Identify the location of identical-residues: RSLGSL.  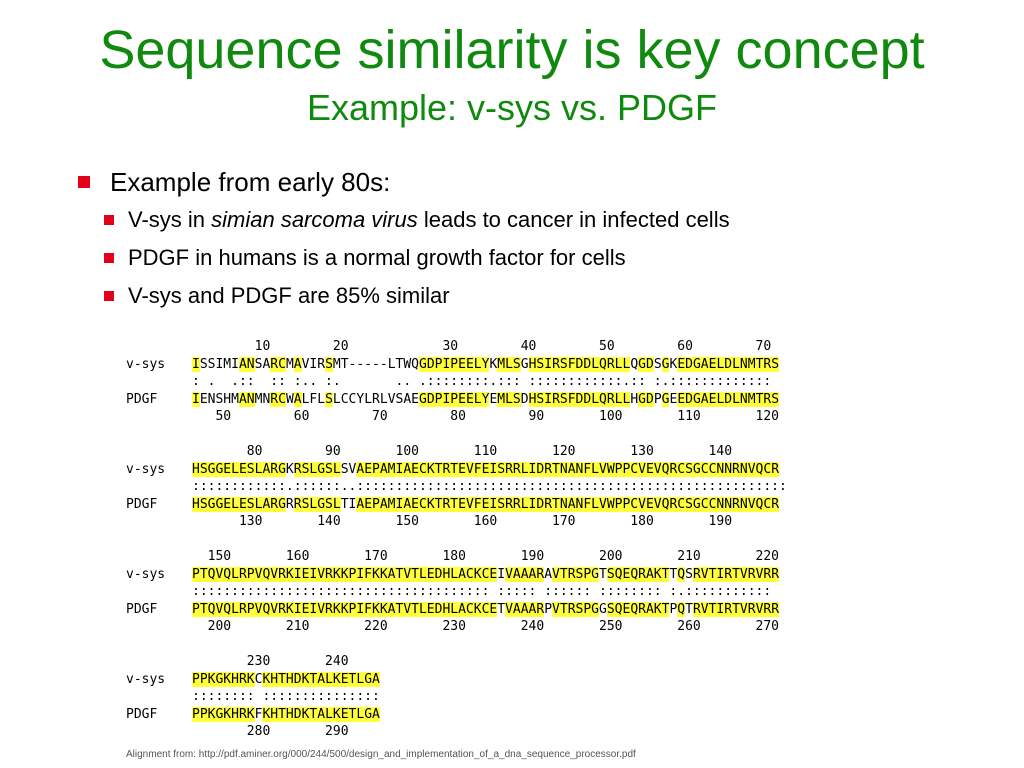
(317, 504).